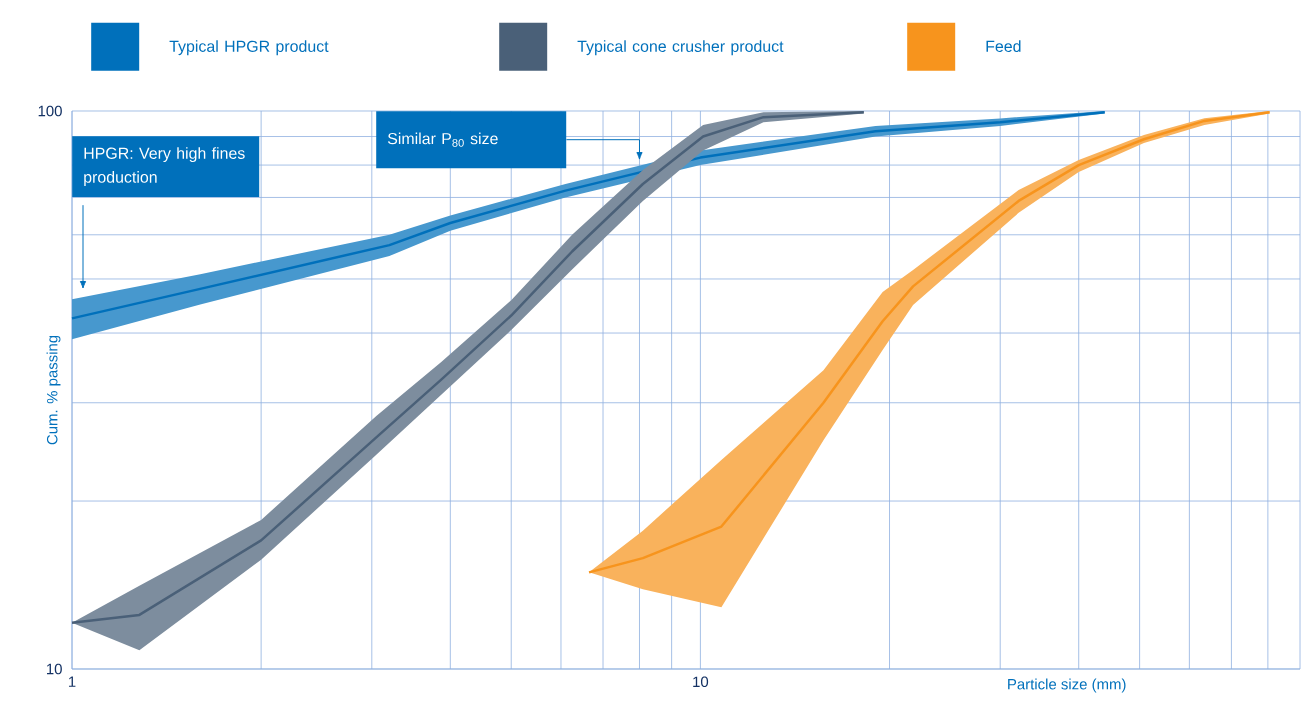  I want to click on annotation: Similar P$_{80}$ size, so click(442, 139).